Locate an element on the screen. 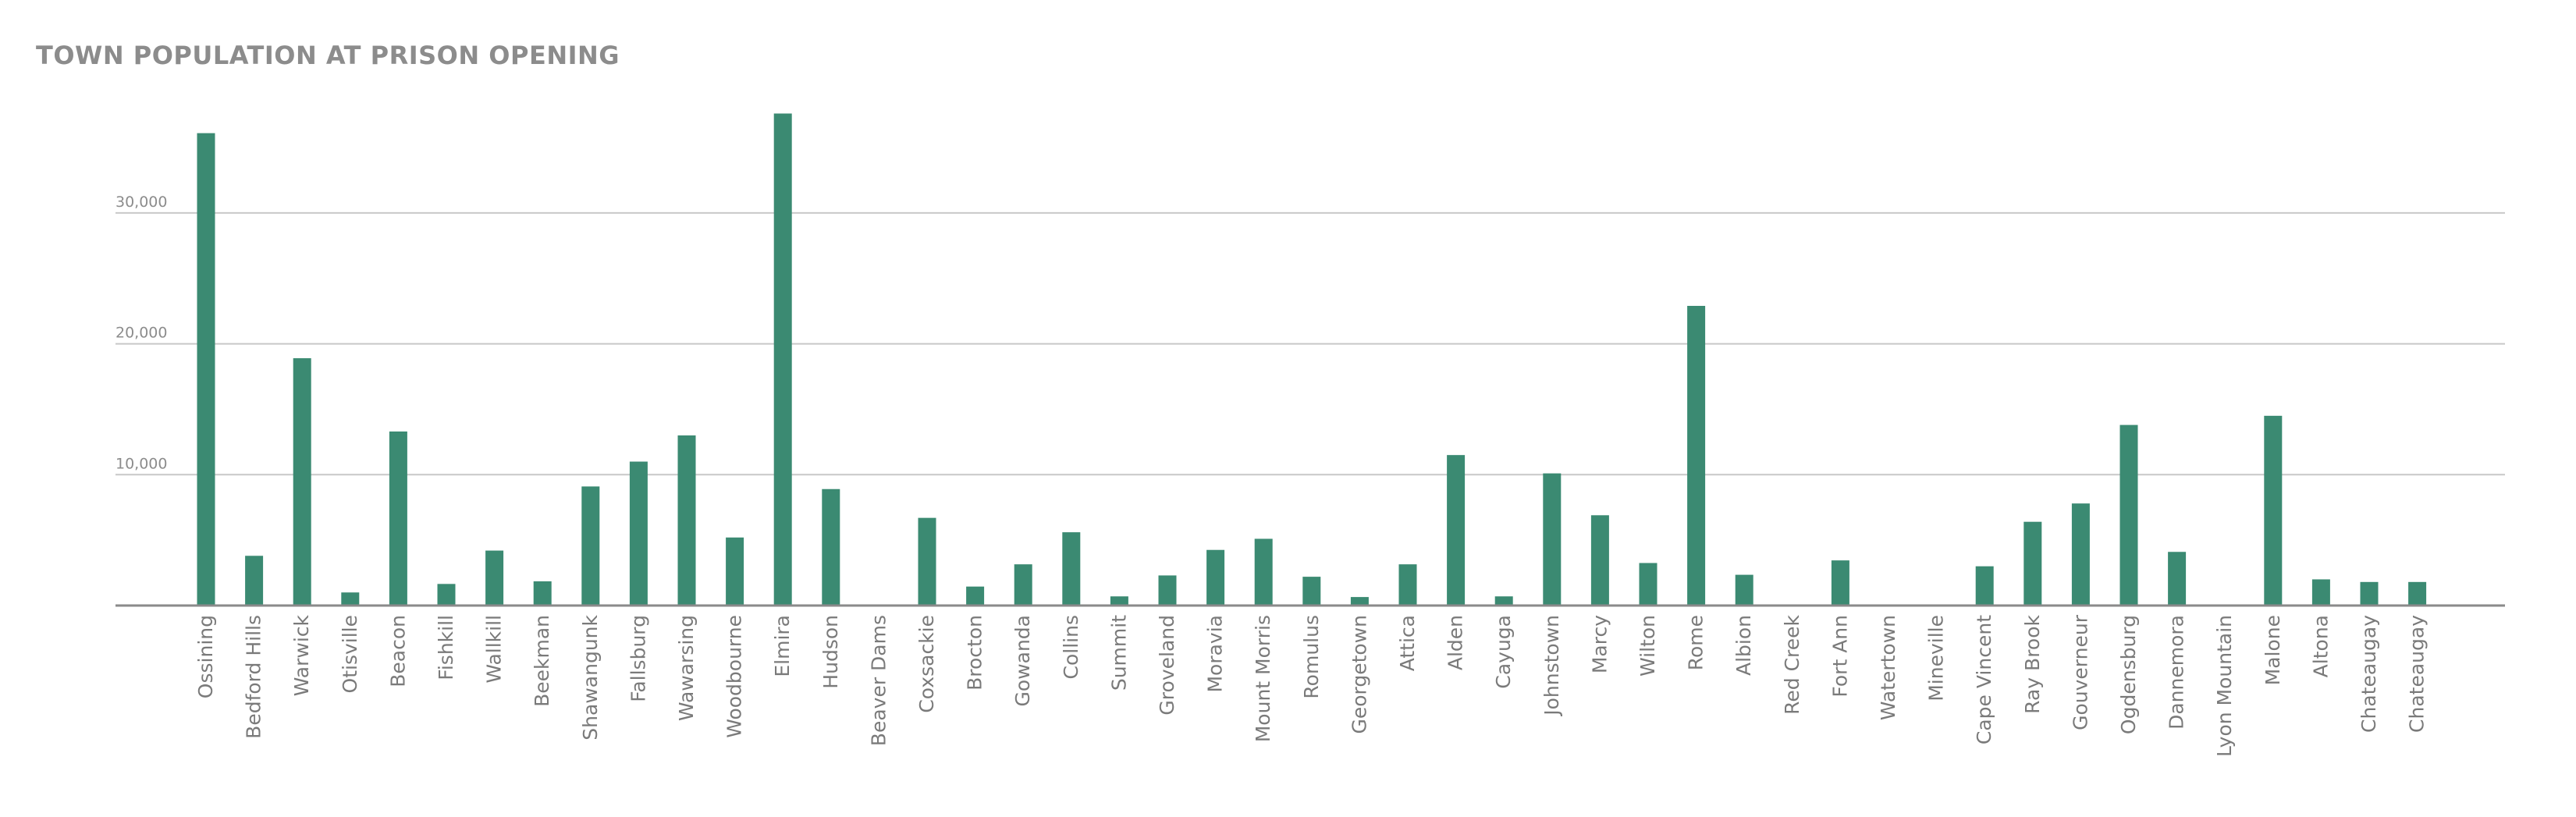 This screenshot has height=817, width=2576. x-tick-label: Cape Vincent is located at coordinates (1984, 679).